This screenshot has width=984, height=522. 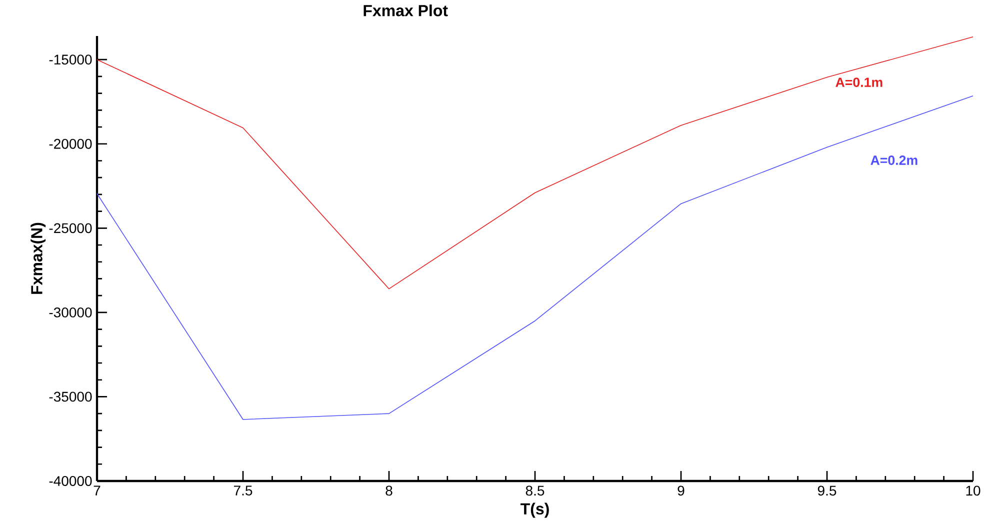 I want to click on x-tick-label: 8, so click(x=389, y=491).